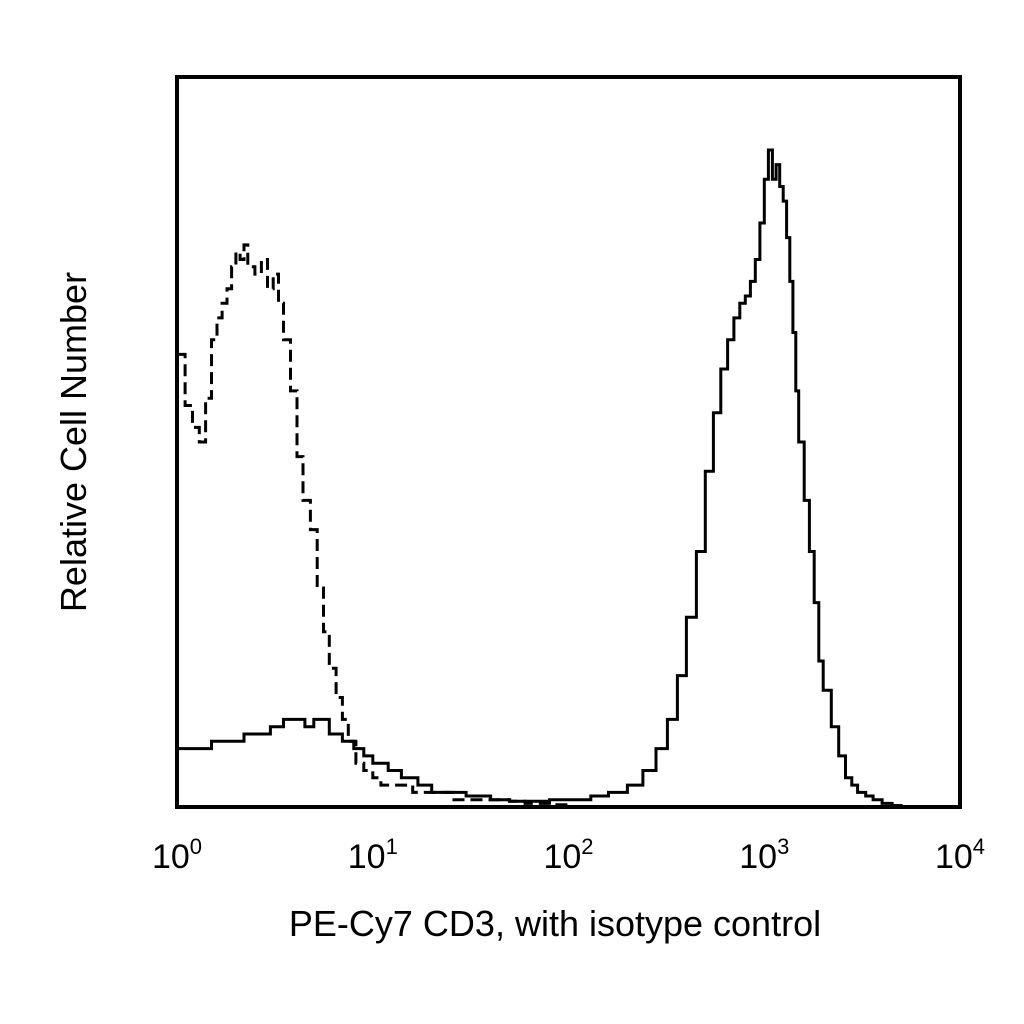 The image size is (1024, 1024). I want to click on x-tick-layer: 10⁰ 10¹ 10² 10³ 10⁴, so click(568, 855).